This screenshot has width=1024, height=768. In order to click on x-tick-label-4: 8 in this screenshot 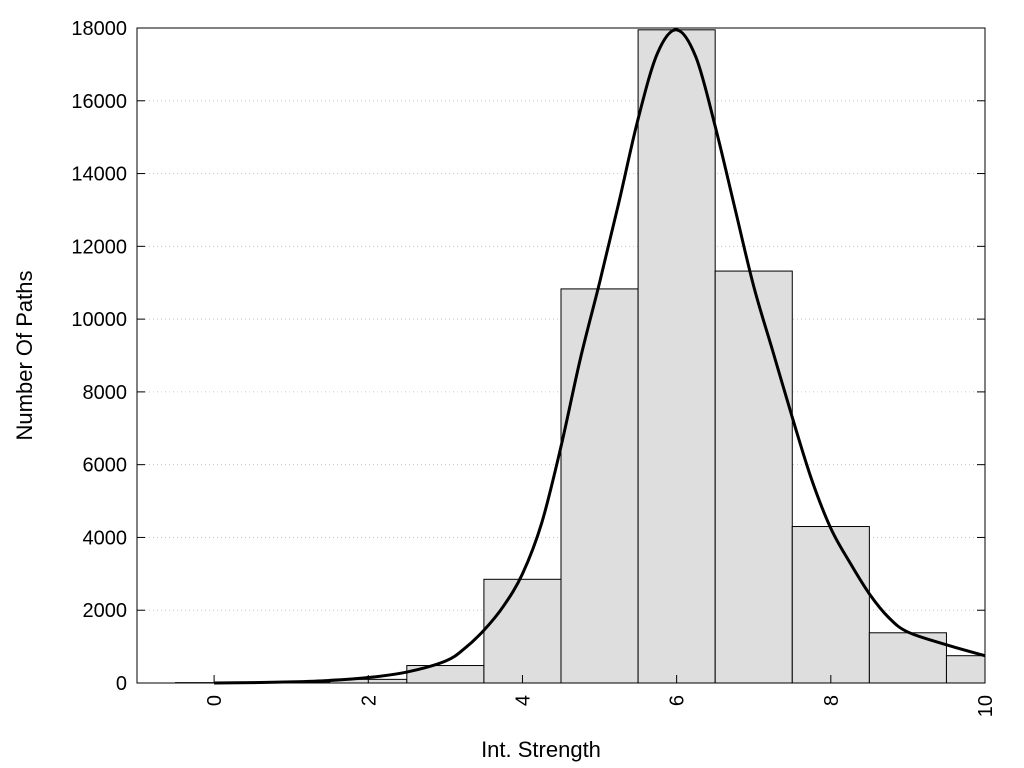, I will do `click(832, 700)`.